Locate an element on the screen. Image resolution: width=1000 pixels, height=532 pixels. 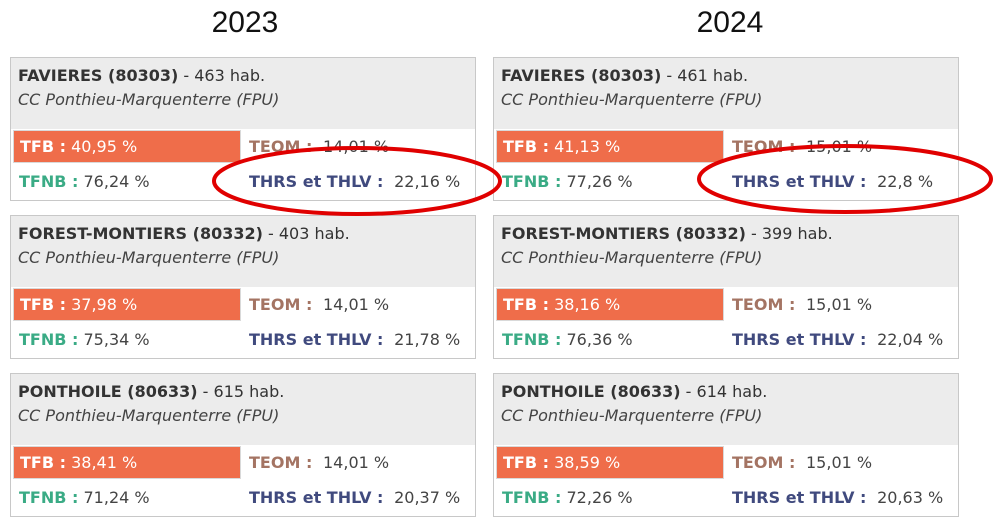
population: - 463 hab. is located at coordinates (222, 75).